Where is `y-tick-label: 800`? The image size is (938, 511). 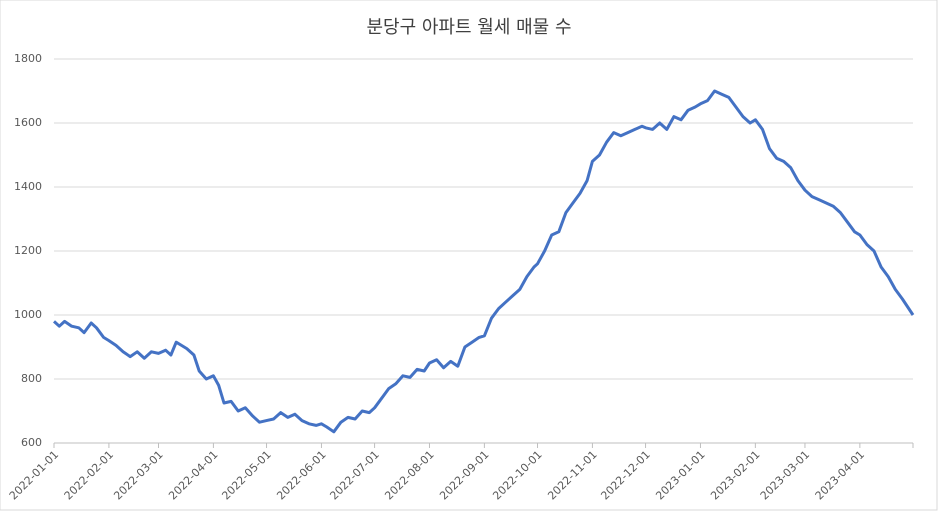 y-tick-label: 800 is located at coordinates (31, 378).